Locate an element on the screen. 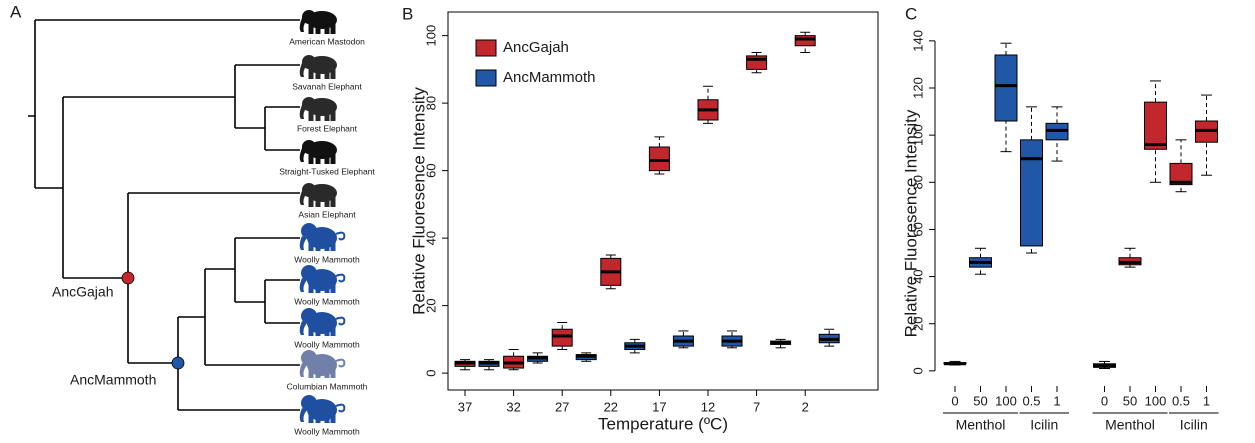 Image resolution: width=1255 pixels, height=443 pixels. y-tick-label: 120 is located at coordinates (917, 88).